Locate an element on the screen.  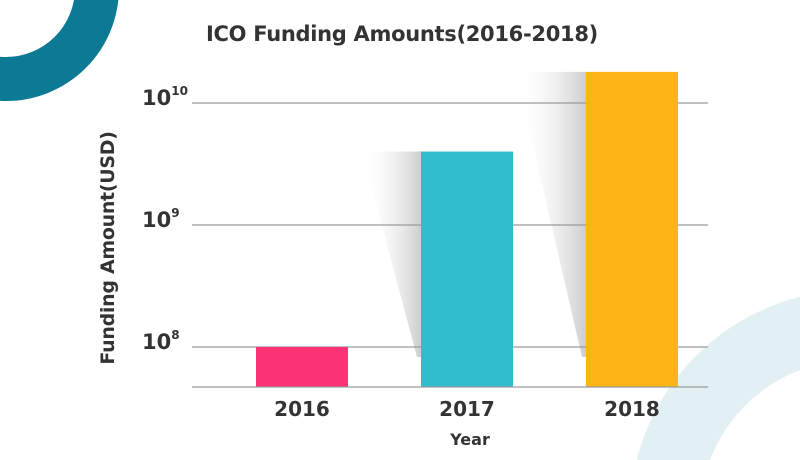
y-axis-label: Funding Amount(USD) is located at coordinates (108, 248).